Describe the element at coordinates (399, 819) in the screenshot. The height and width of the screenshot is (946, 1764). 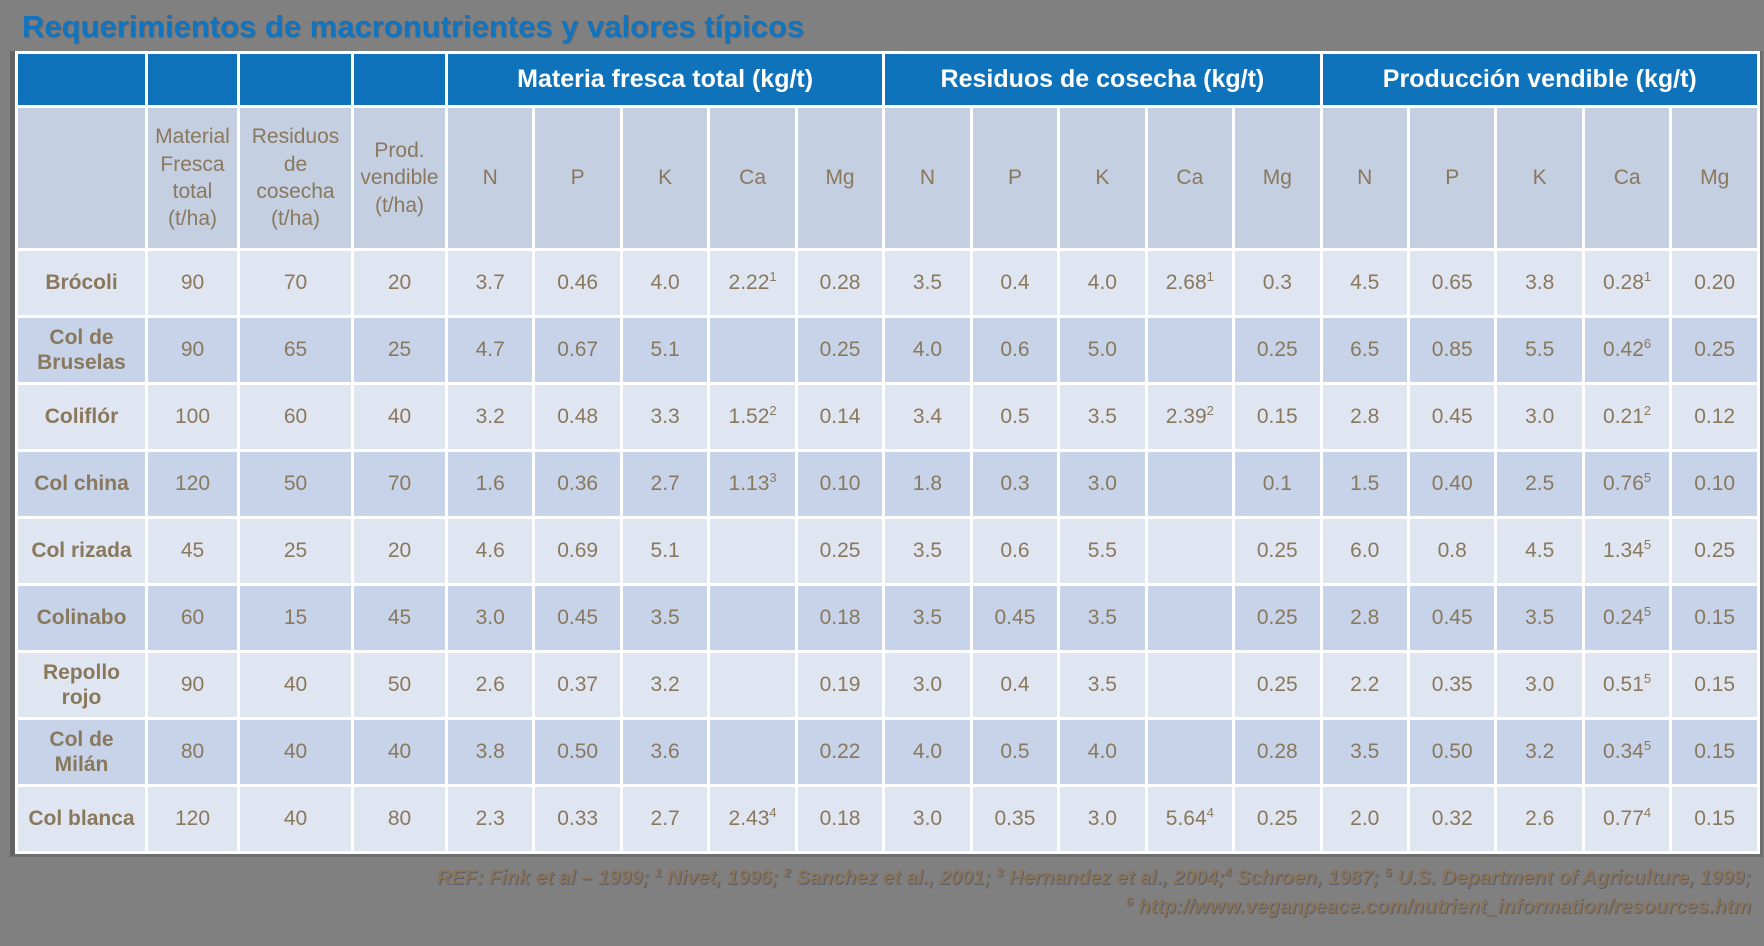
I see `value-cell: 80` at that location.